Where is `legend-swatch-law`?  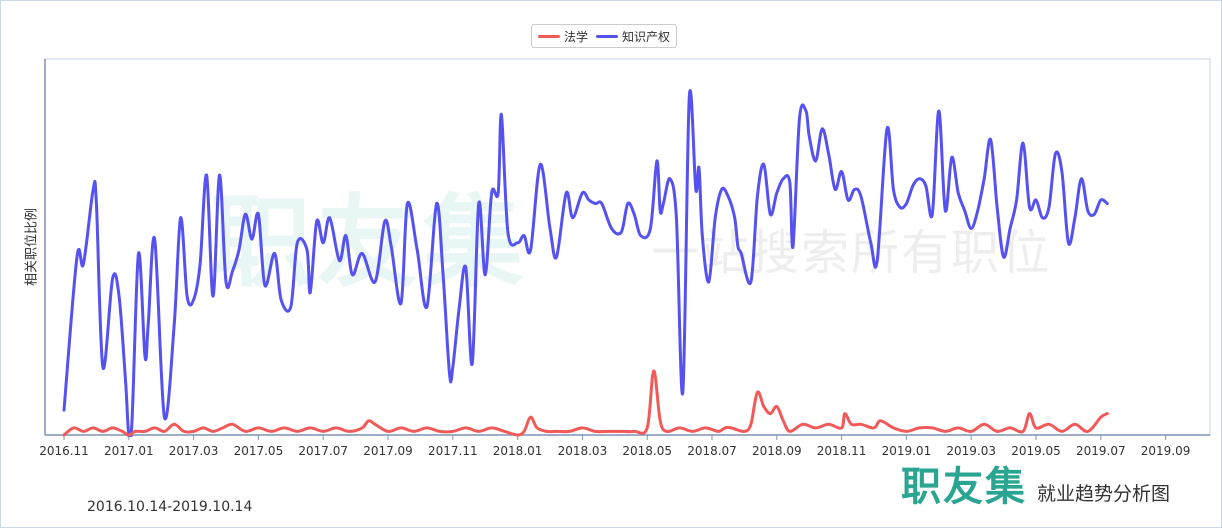 legend-swatch-law is located at coordinates (549, 36).